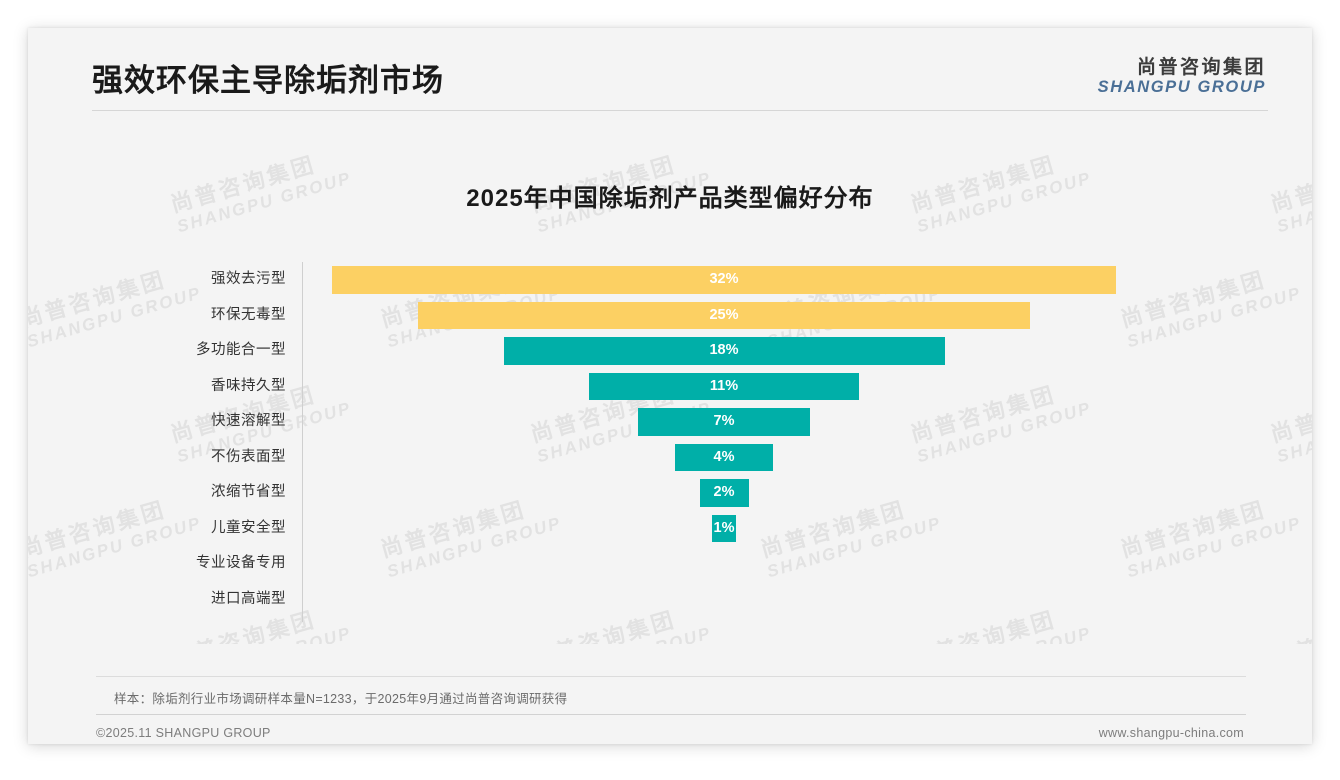  I want to click on chart-title: 2025年中国除垢剂产品类型偏好分布, so click(670, 198).